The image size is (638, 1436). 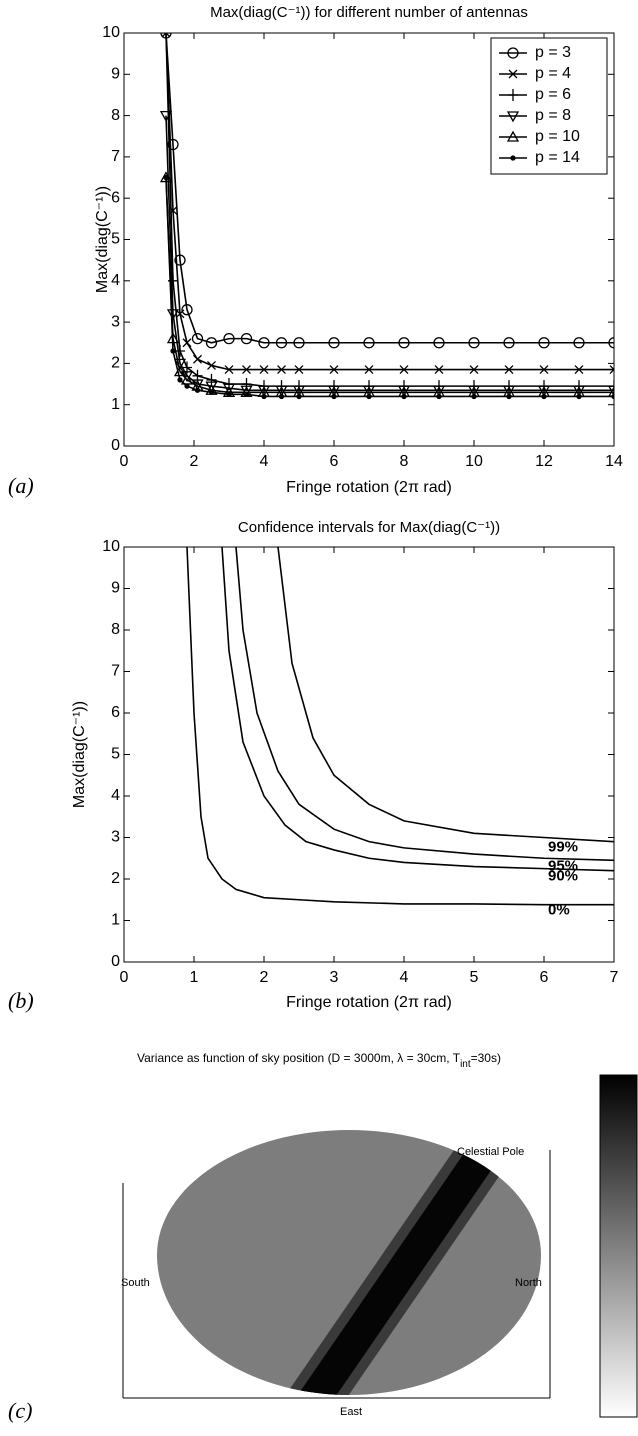 What do you see at coordinates (124, 461) in the screenshot?
I see `x-tick-label: 0` at bounding box center [124, 461].